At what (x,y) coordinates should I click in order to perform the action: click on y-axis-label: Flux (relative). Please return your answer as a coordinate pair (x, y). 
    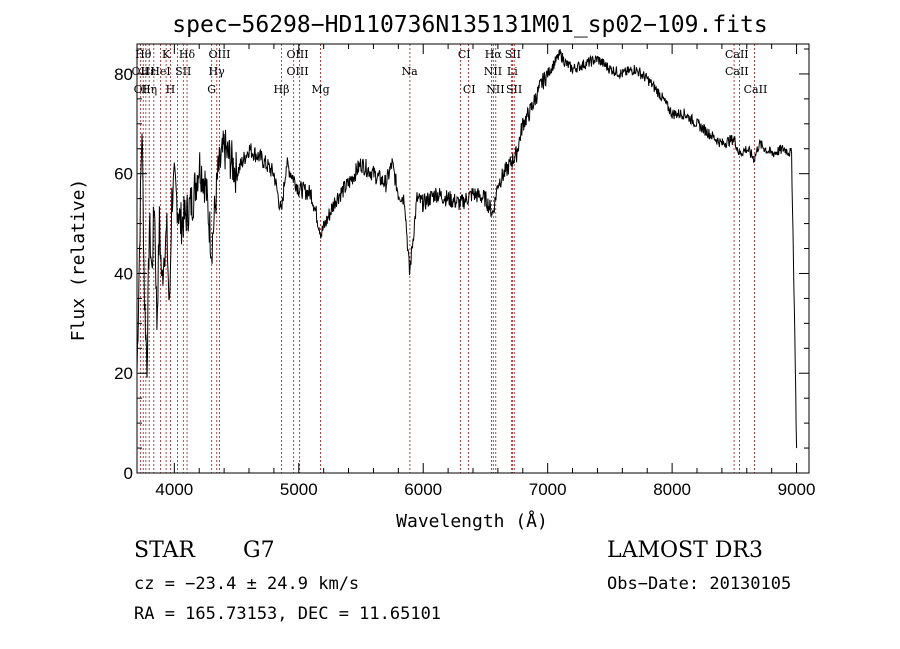
    Looking at the image, I should click on (78, 260).